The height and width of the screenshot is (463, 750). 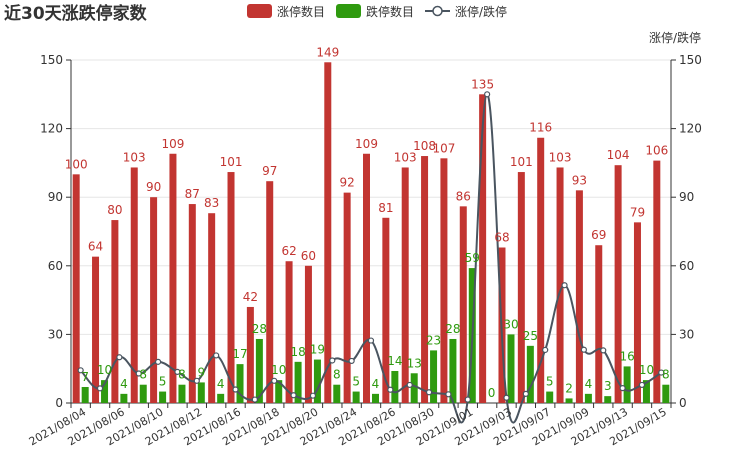 I want to click on y-left-tick-label: 120, so click(x=51, y=129).